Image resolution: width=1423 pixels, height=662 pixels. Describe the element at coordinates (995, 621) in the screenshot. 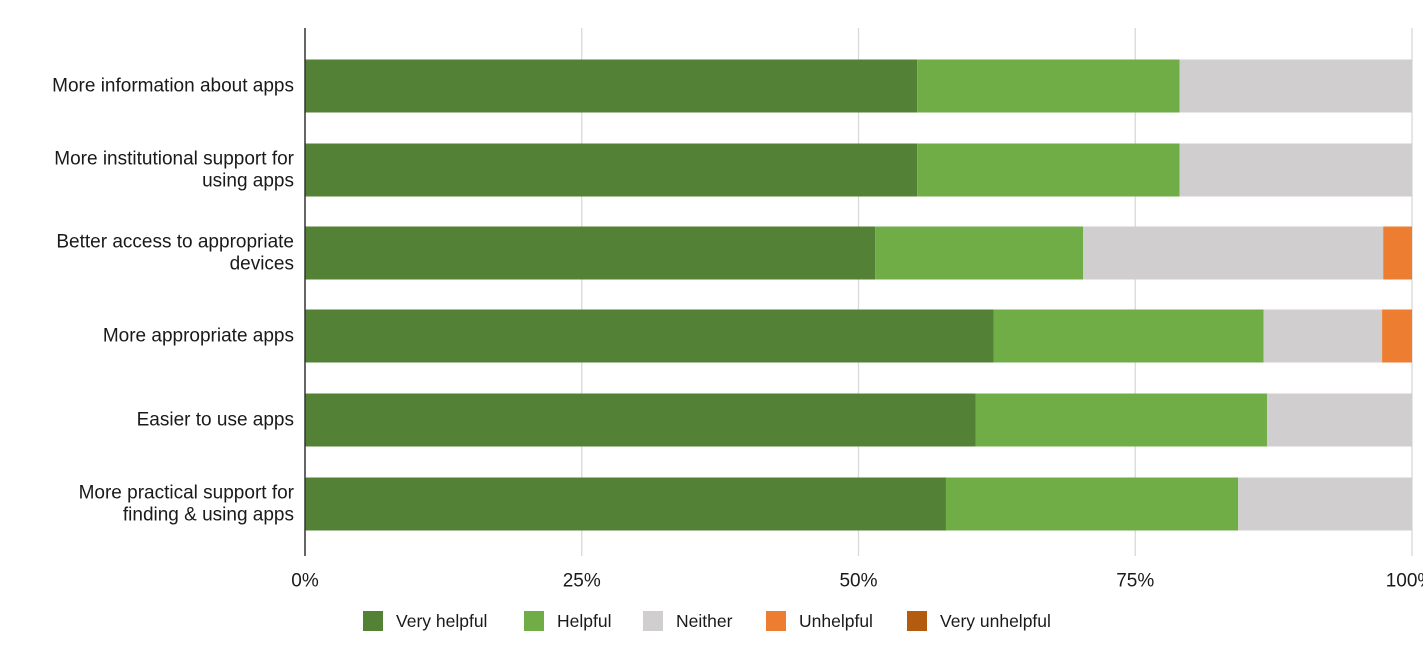

I see `legend-label-4: Very unhelpful` at that location.